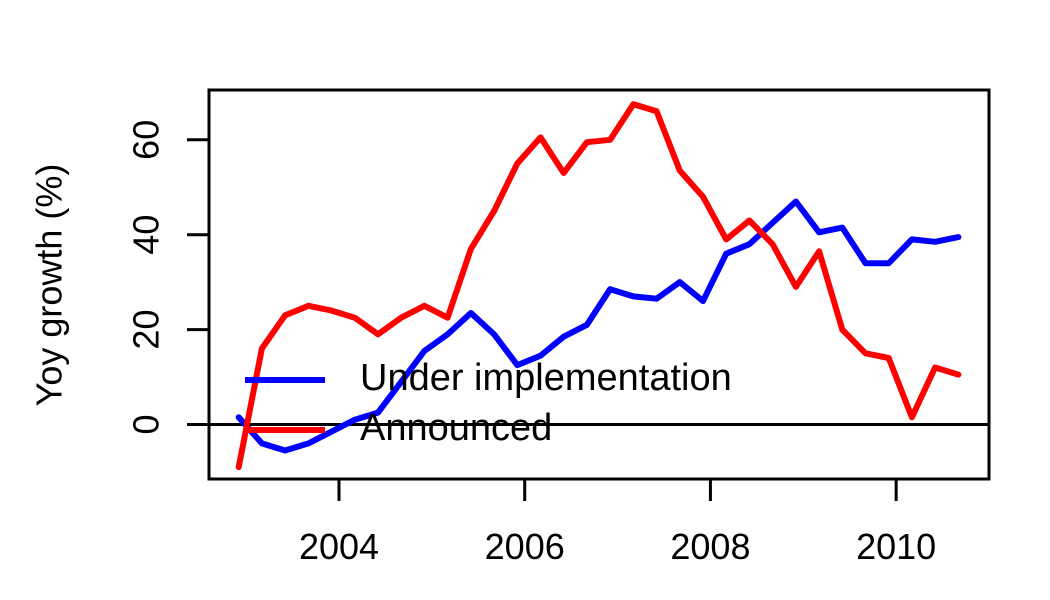 This screenshot has width=1050, height=600. What do you see at coordinates (146, 424) in the screenshot?
I see `y-tick-label-0: 0` at bounding box center [146, 424].